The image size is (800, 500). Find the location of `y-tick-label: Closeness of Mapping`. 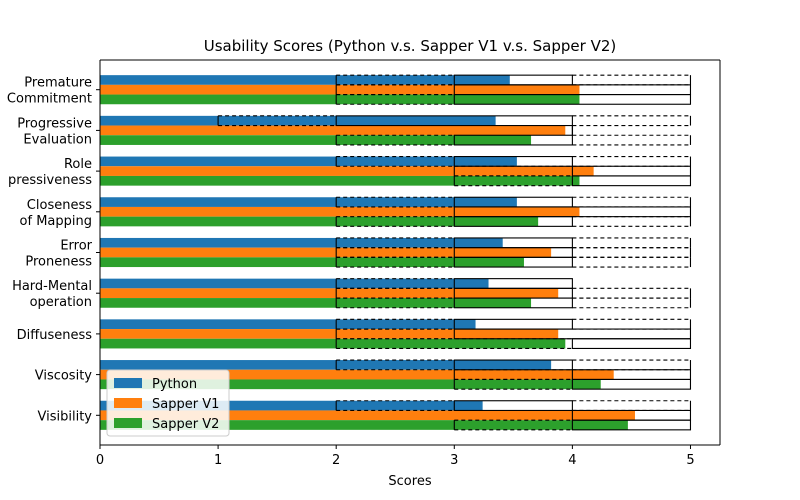

y-tick-label: Closeness of Mapping is located at coordinates (56, 213).